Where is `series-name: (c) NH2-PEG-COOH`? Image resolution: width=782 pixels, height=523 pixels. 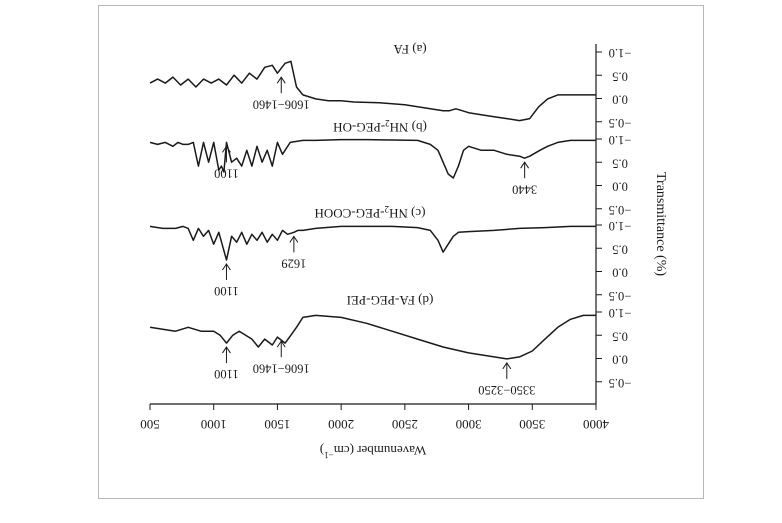 series-name: (c) NH2-PEG-COOH is located at coordinates (369, 212).